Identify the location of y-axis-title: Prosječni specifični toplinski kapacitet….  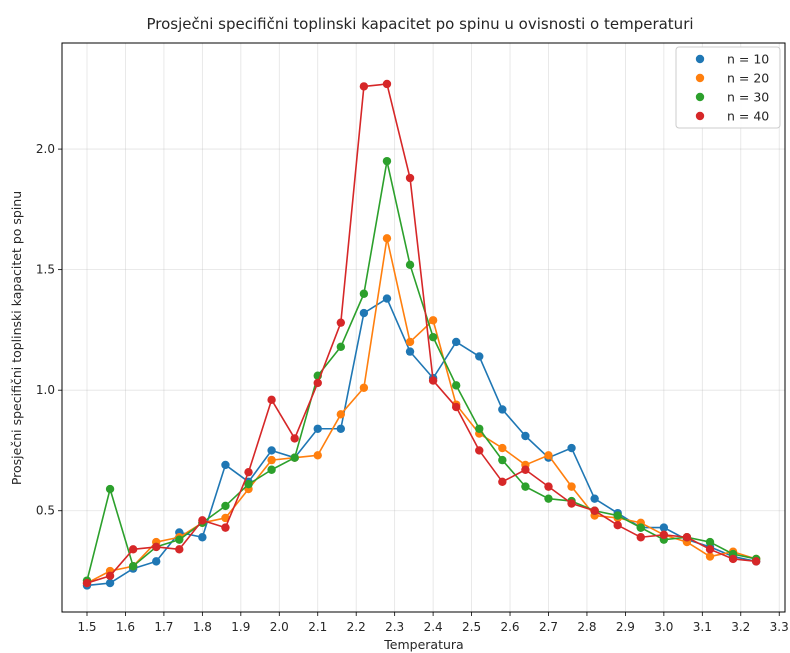
(16, 338).